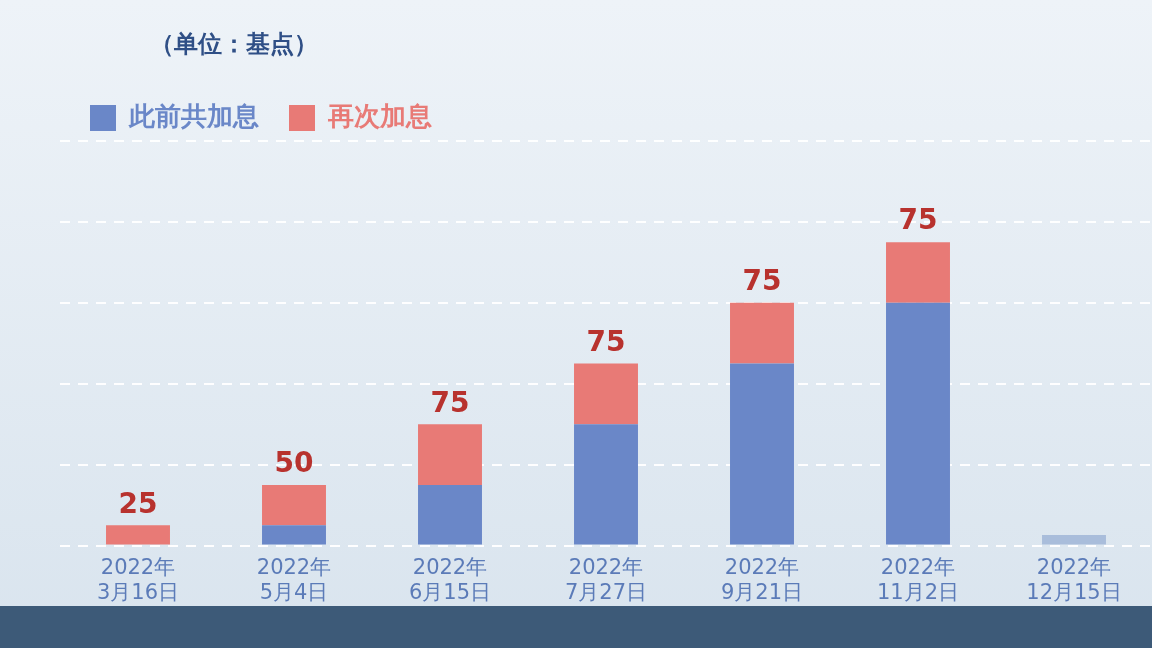  Describe the element at coordinates (294, 463) in the screenshot. I see `data-label: 50` at that location.